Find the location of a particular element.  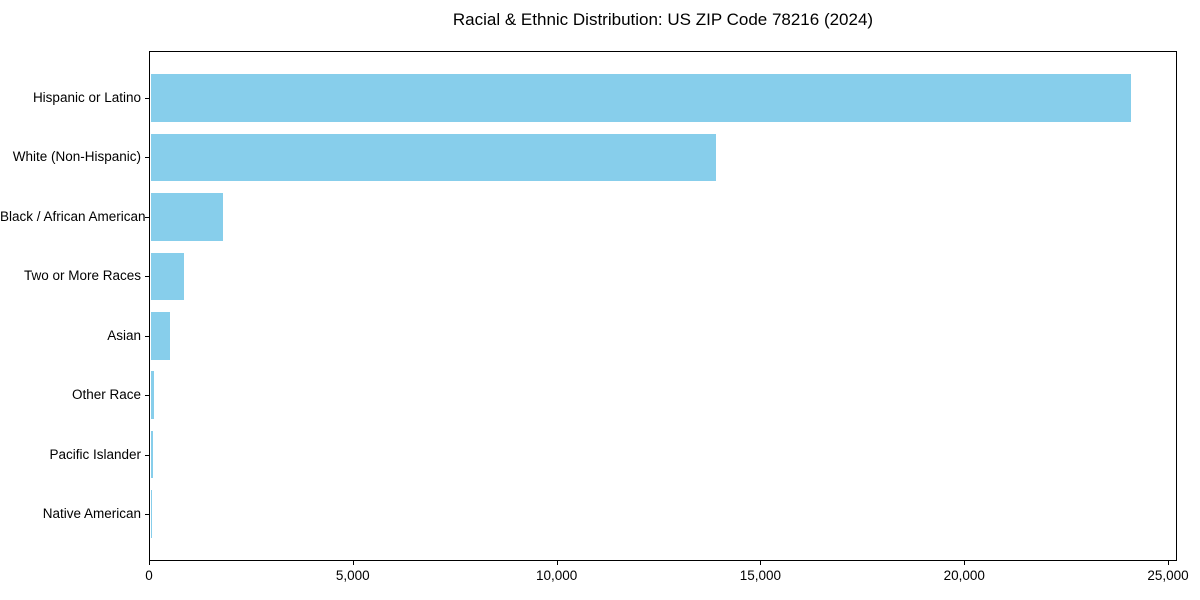

y-tick-label-asian: Asian is located at coordinates (124, 335).